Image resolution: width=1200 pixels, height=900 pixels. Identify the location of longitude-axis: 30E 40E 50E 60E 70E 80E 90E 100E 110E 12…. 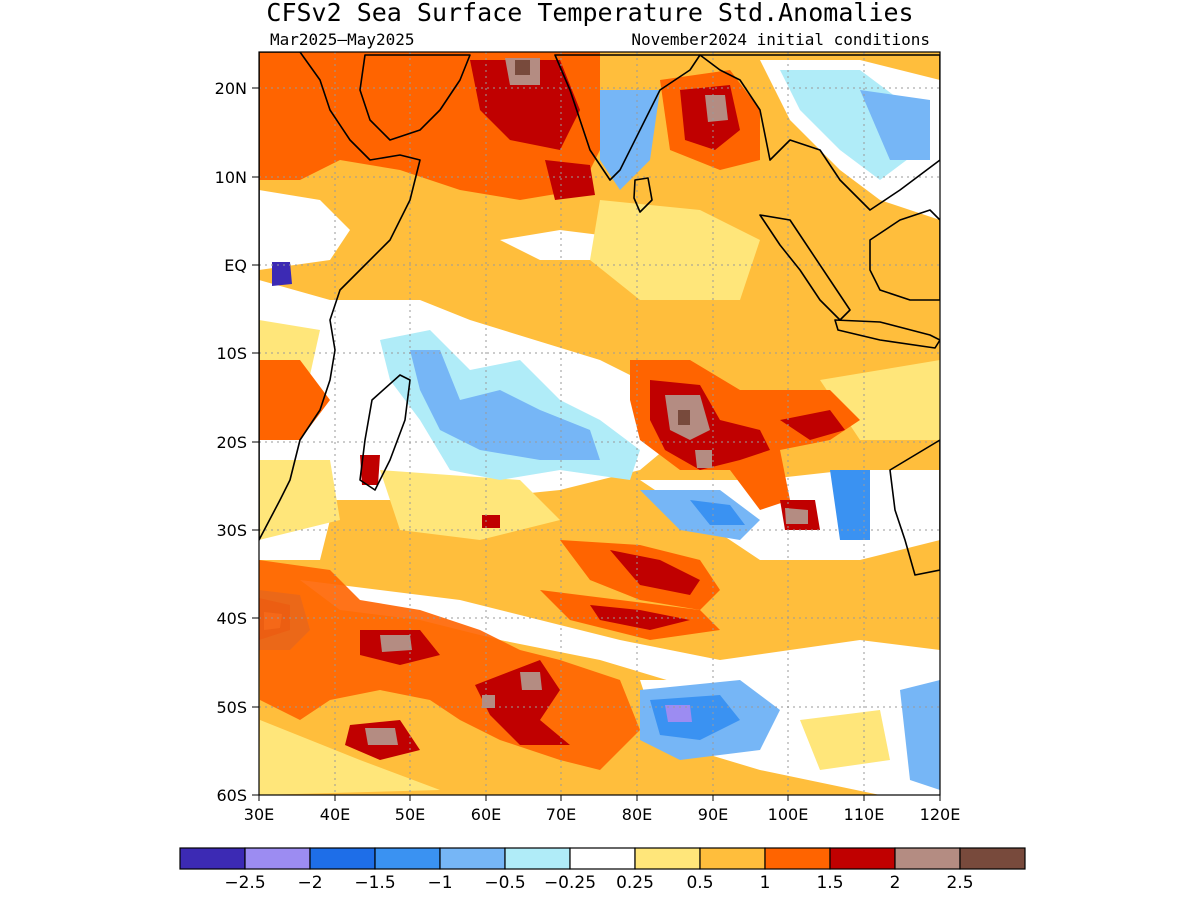
(602, 809).